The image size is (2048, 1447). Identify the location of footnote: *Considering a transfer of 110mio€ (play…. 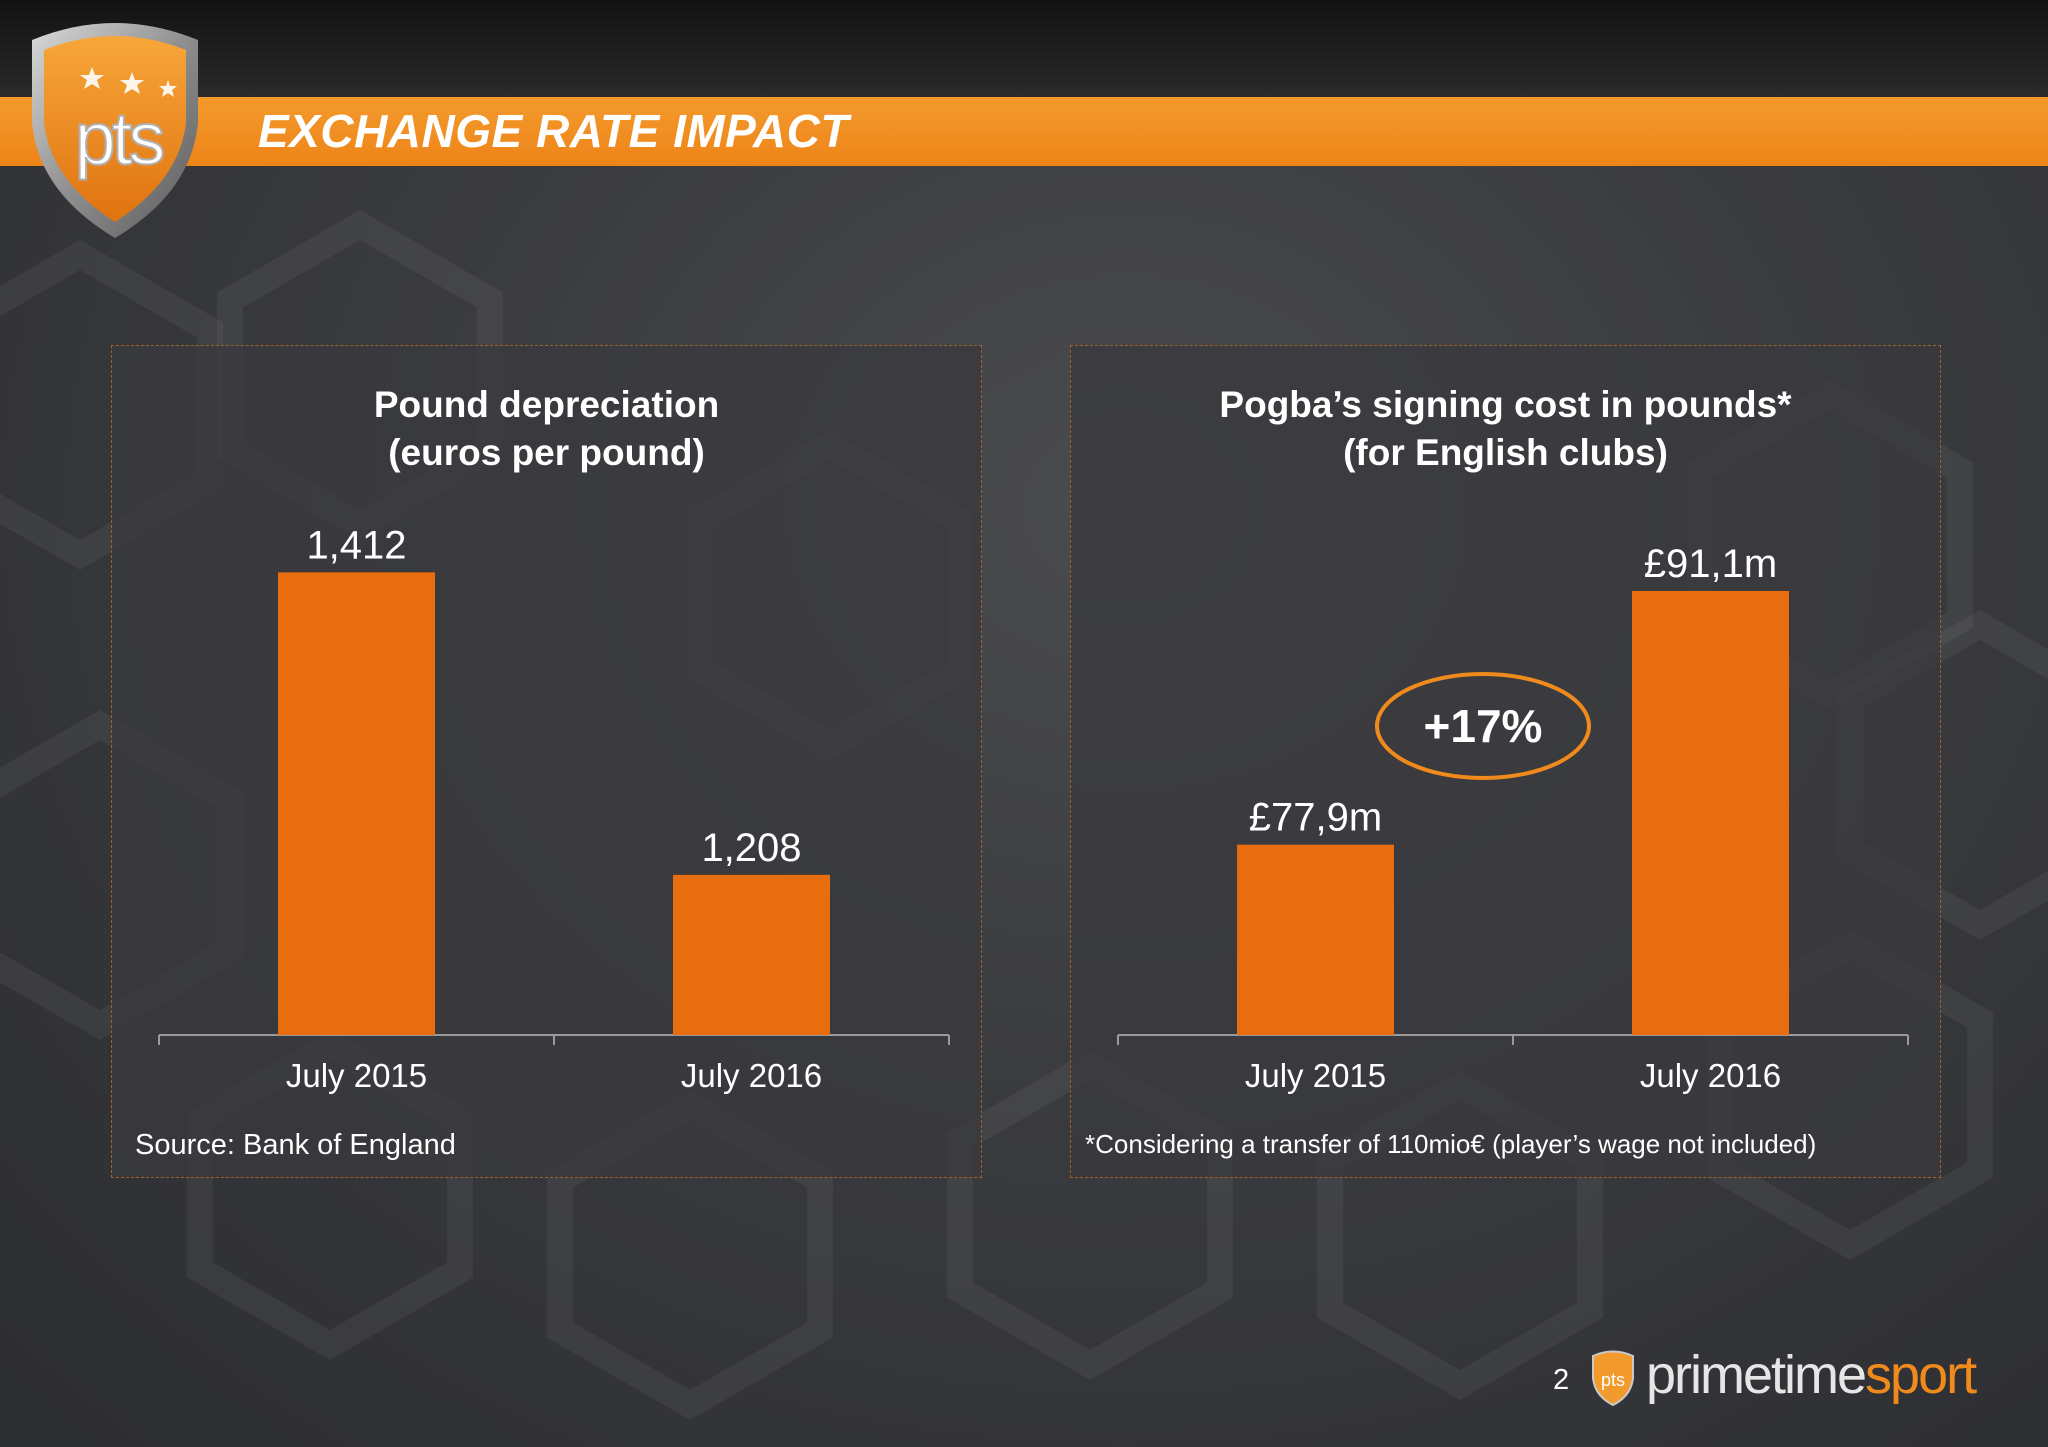
(1451, 1144).